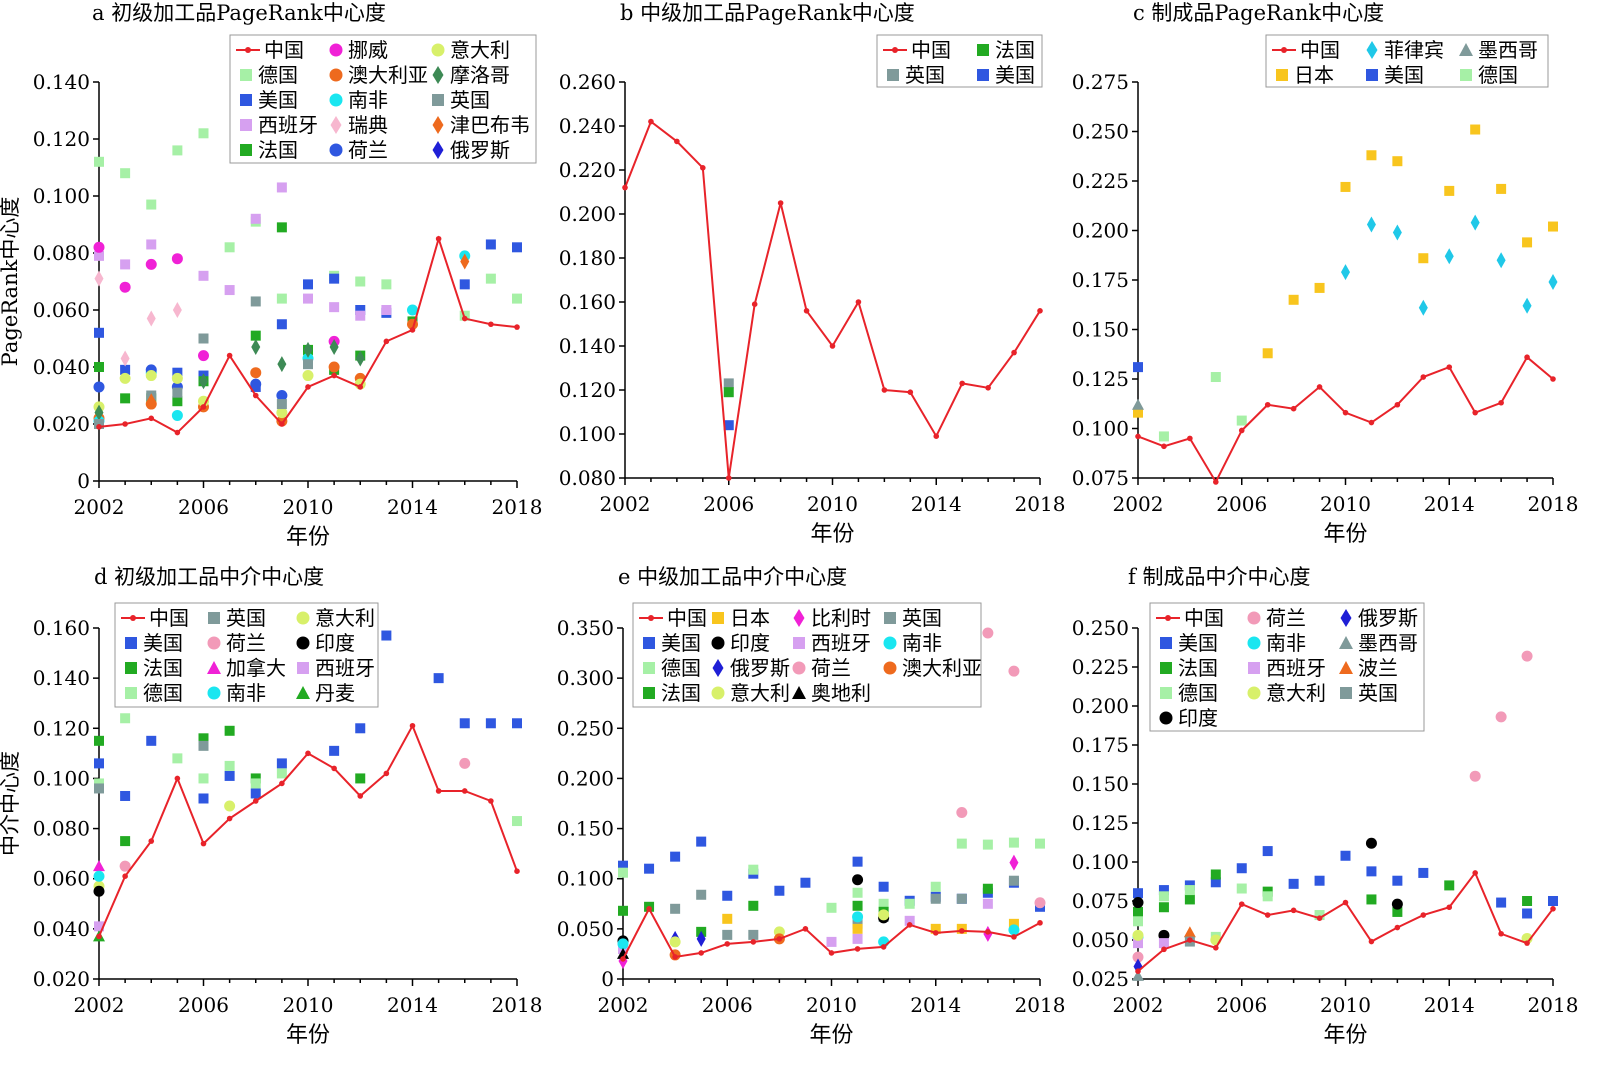  I want to click on legend-label: 澳大利亚, so click(388, 75).